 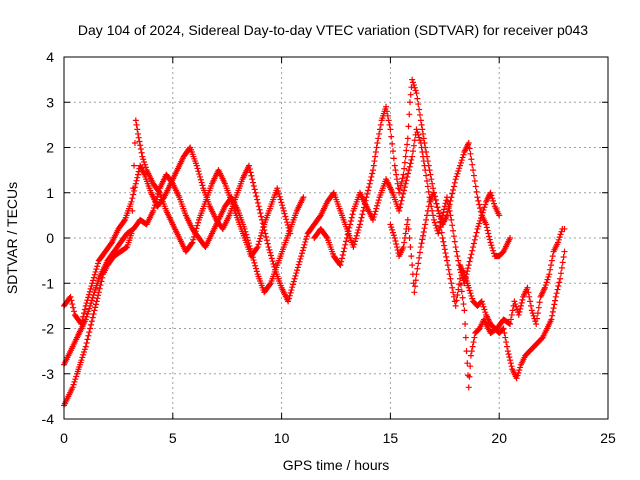 I want to click on y-tick-labels: -4 -3 -2 -1 0 1 2 3 4, so click(x=48, y=238).